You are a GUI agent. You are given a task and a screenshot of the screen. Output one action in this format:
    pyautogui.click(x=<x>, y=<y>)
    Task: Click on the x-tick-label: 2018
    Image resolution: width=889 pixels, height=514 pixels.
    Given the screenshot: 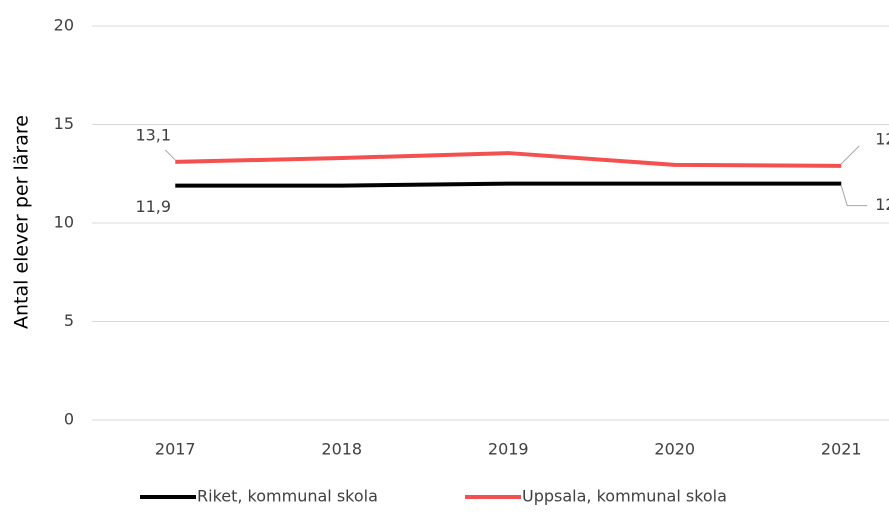 What is the action you would take?
    pyautogui.click(x=341, y=449)
    